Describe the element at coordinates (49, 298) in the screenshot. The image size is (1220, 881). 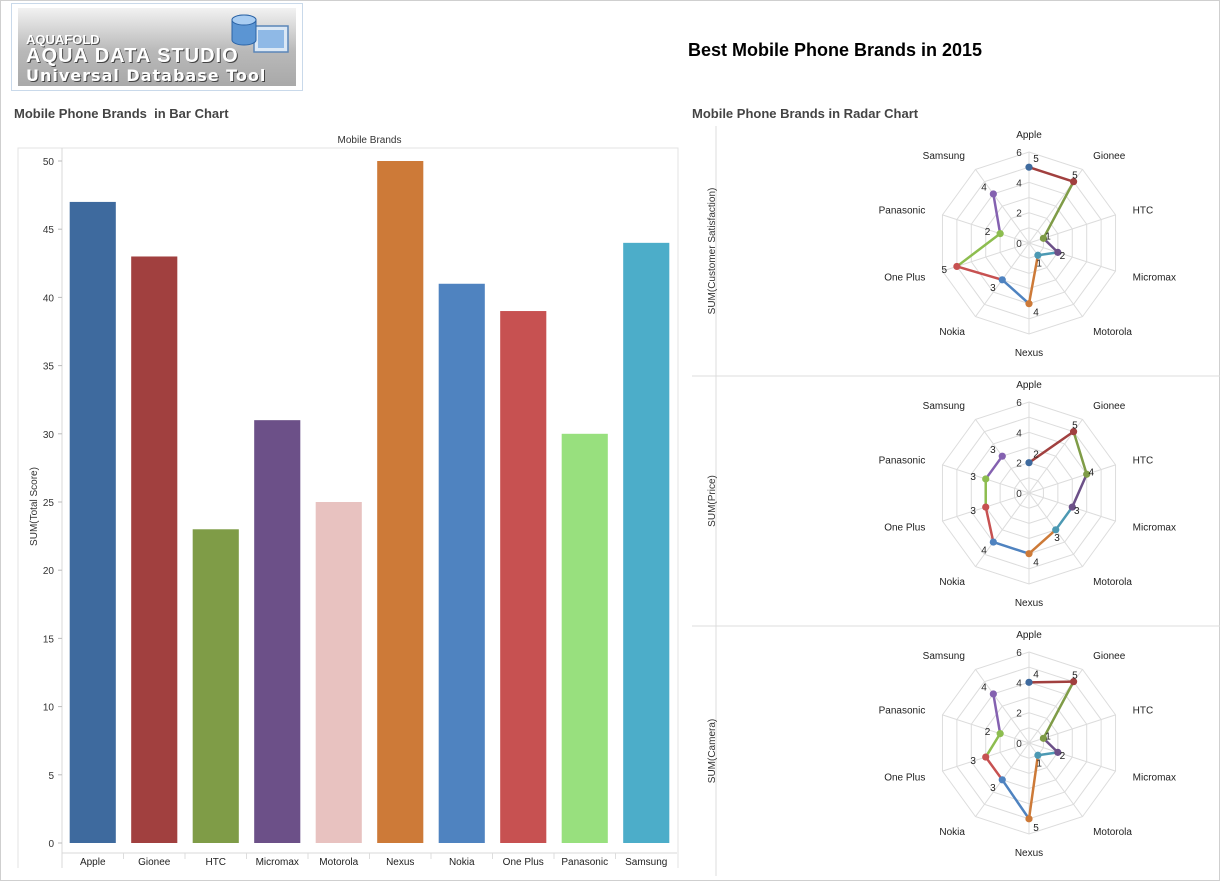
I see `y-tick-label: 40` at that location.